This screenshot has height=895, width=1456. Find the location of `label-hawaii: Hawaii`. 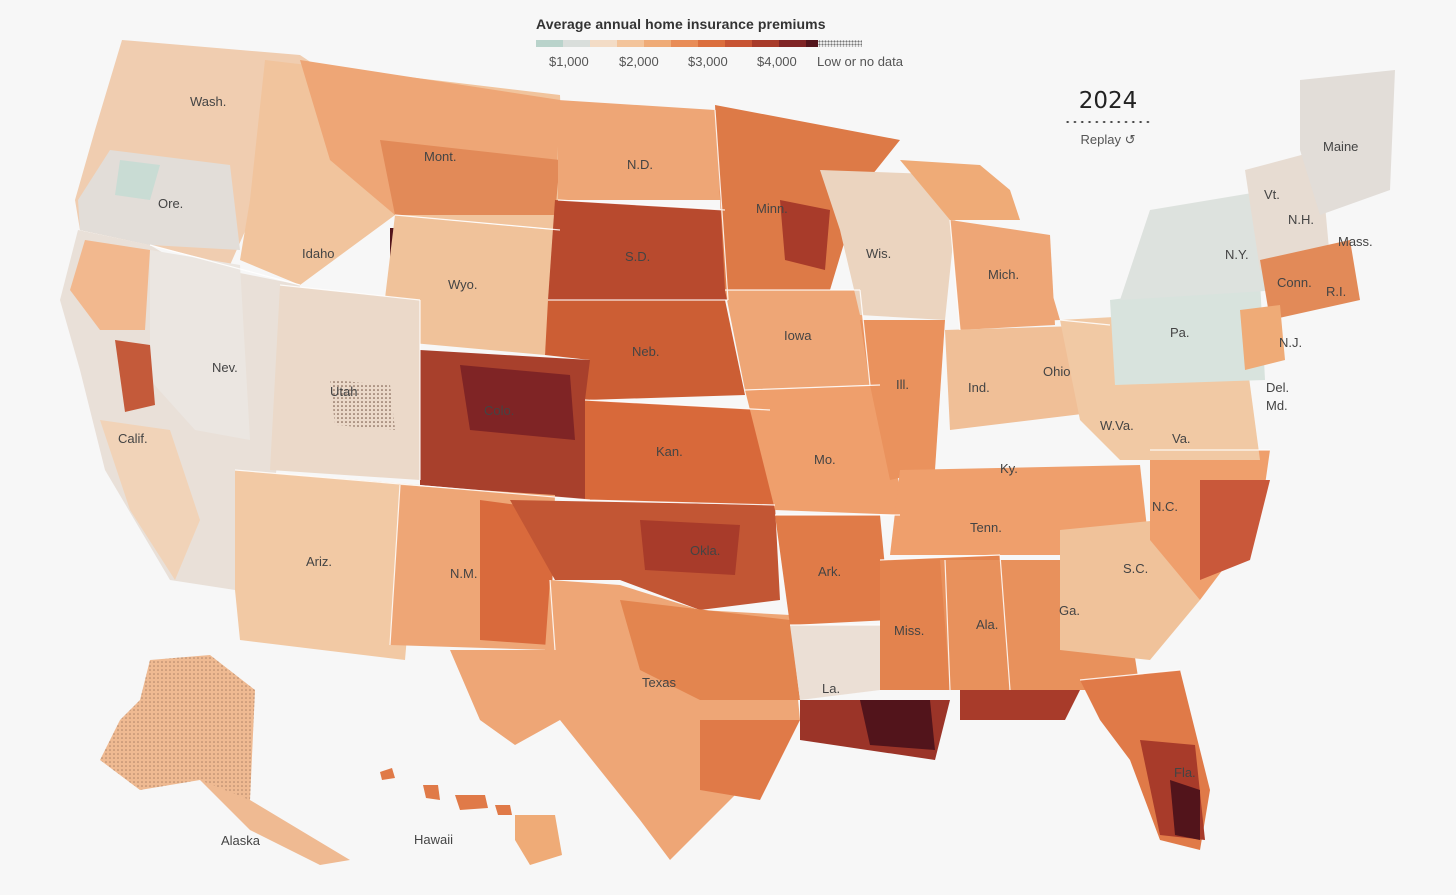

label-hawaii: Hawaii is located at coordinates (433, 839).